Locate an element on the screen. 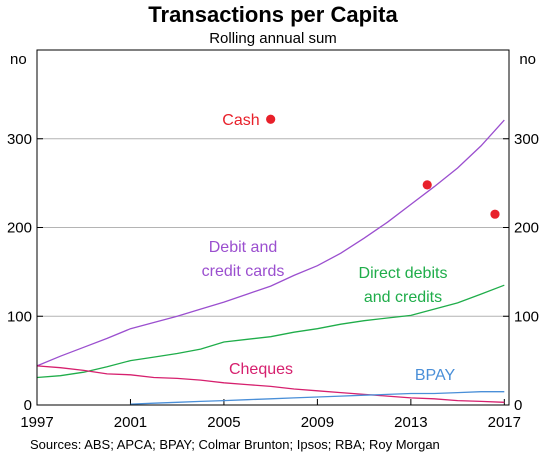 Image resolution: width=546 pixels, height=458 pixels. series-label: BPAY is located at coordinates (435, 375).